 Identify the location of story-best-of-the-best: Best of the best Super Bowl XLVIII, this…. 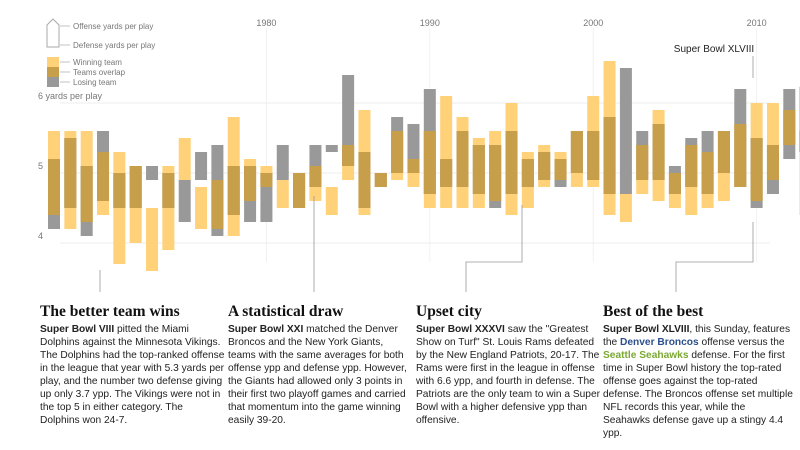
(699, 371).